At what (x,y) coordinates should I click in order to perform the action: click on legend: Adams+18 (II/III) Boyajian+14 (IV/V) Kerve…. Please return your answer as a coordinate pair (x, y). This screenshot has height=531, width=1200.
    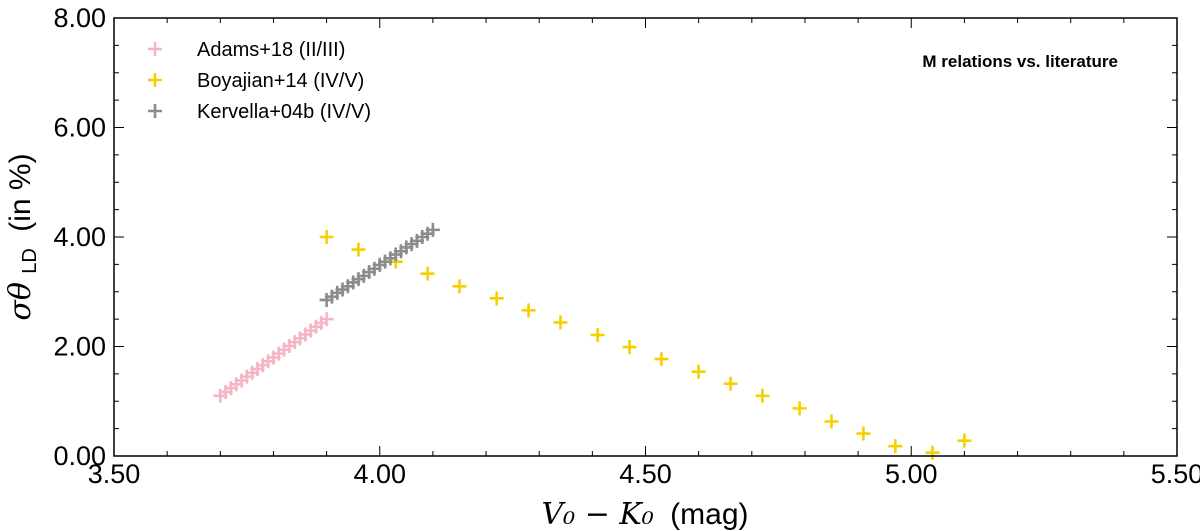
    Looking at the image, I should click on (259, 81).